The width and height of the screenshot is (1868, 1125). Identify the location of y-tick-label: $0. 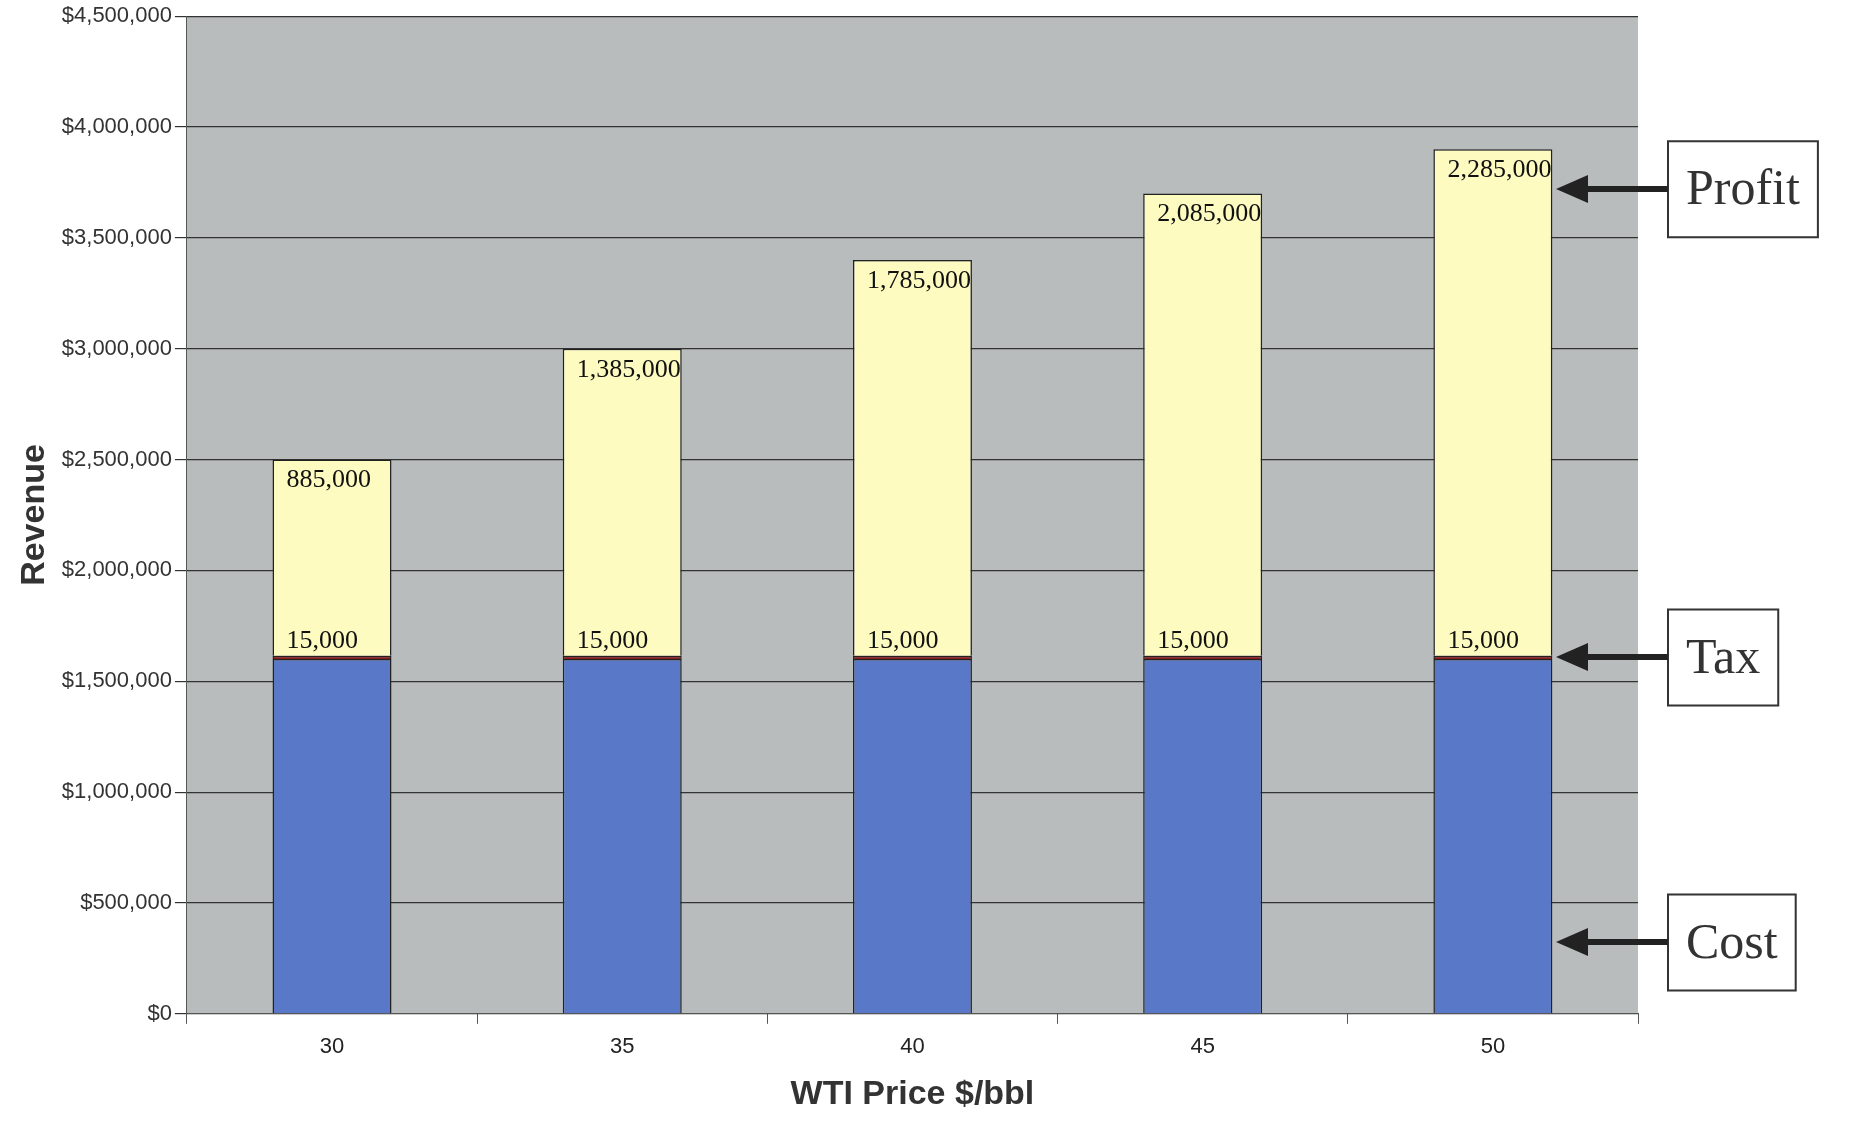
(159, 1012).